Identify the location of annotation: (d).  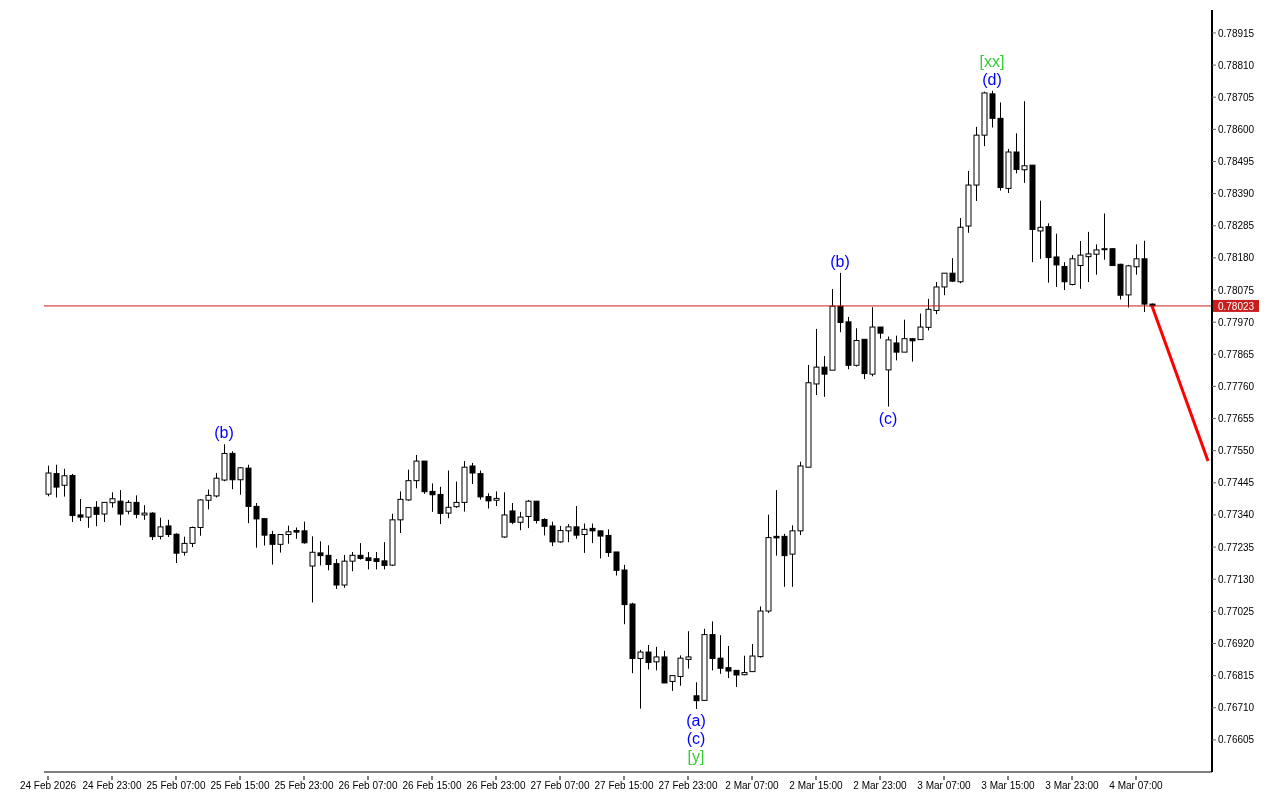
(992, 79).